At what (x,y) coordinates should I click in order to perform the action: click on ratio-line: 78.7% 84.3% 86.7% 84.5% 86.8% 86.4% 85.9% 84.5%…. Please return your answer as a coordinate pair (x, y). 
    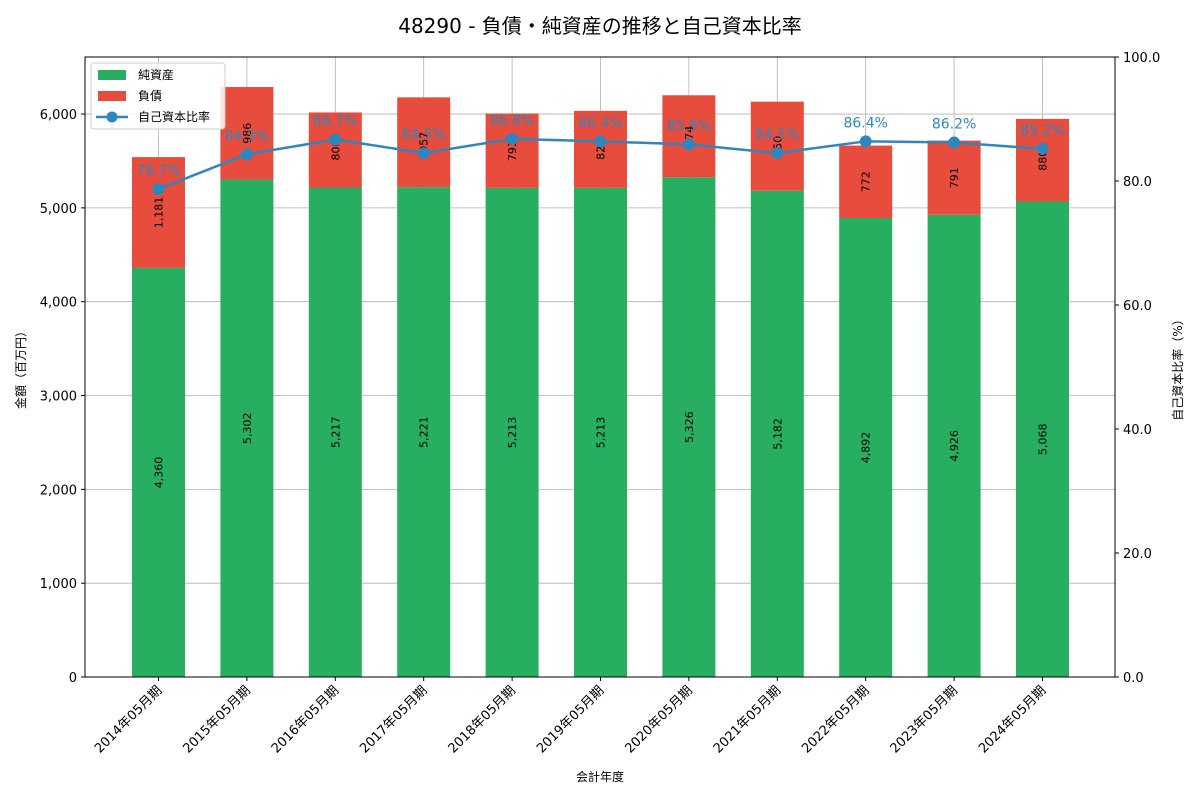
    Looking at the image, I should click on (600, 154).